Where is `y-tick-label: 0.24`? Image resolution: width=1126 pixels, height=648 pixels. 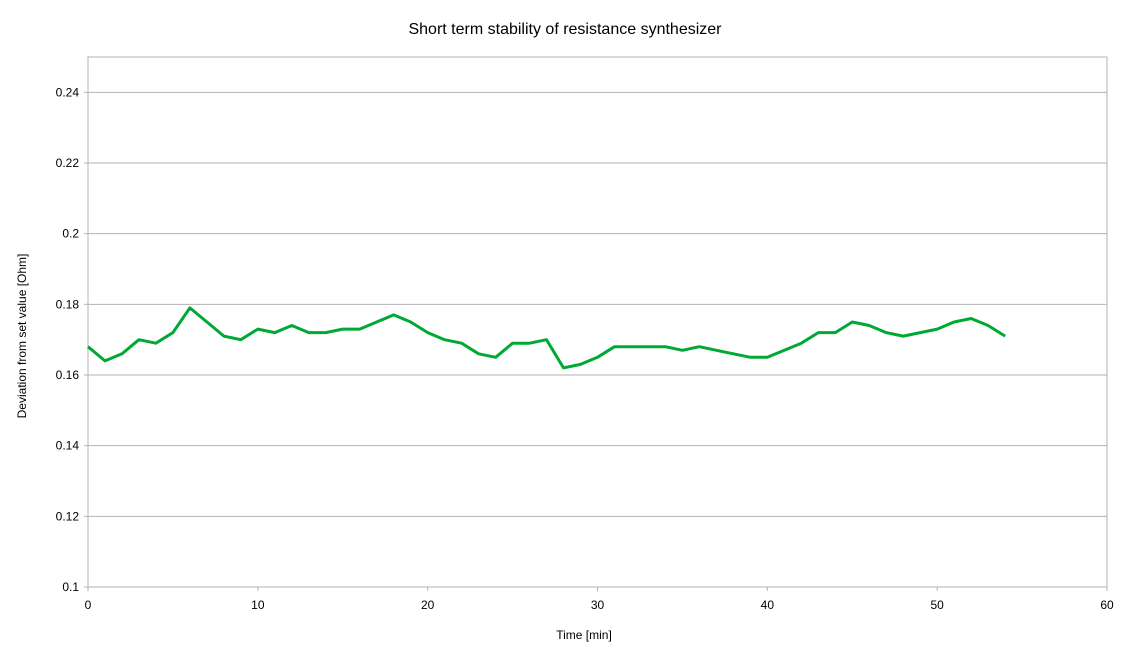
y-tick-label: 0.24 is located at coordinates (68, 92).